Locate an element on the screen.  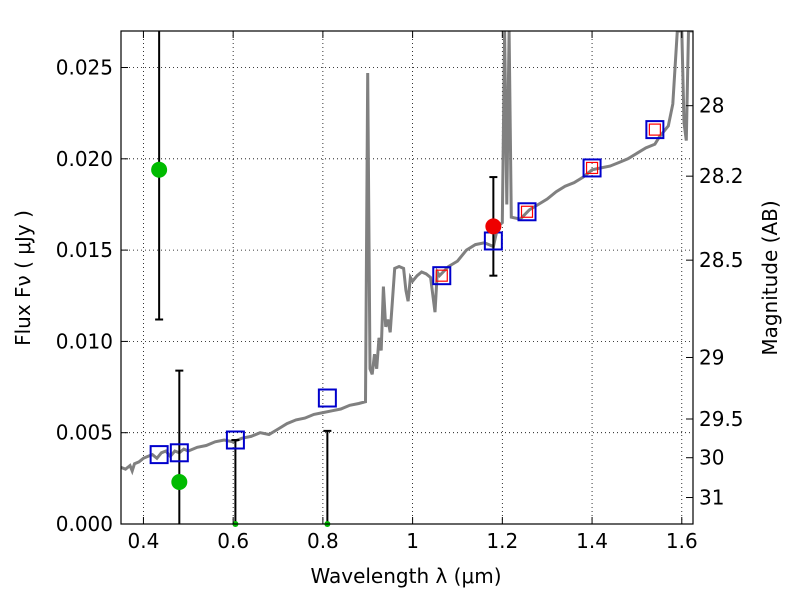
x-tick-label: 1 is located at coordinates (412, 541).